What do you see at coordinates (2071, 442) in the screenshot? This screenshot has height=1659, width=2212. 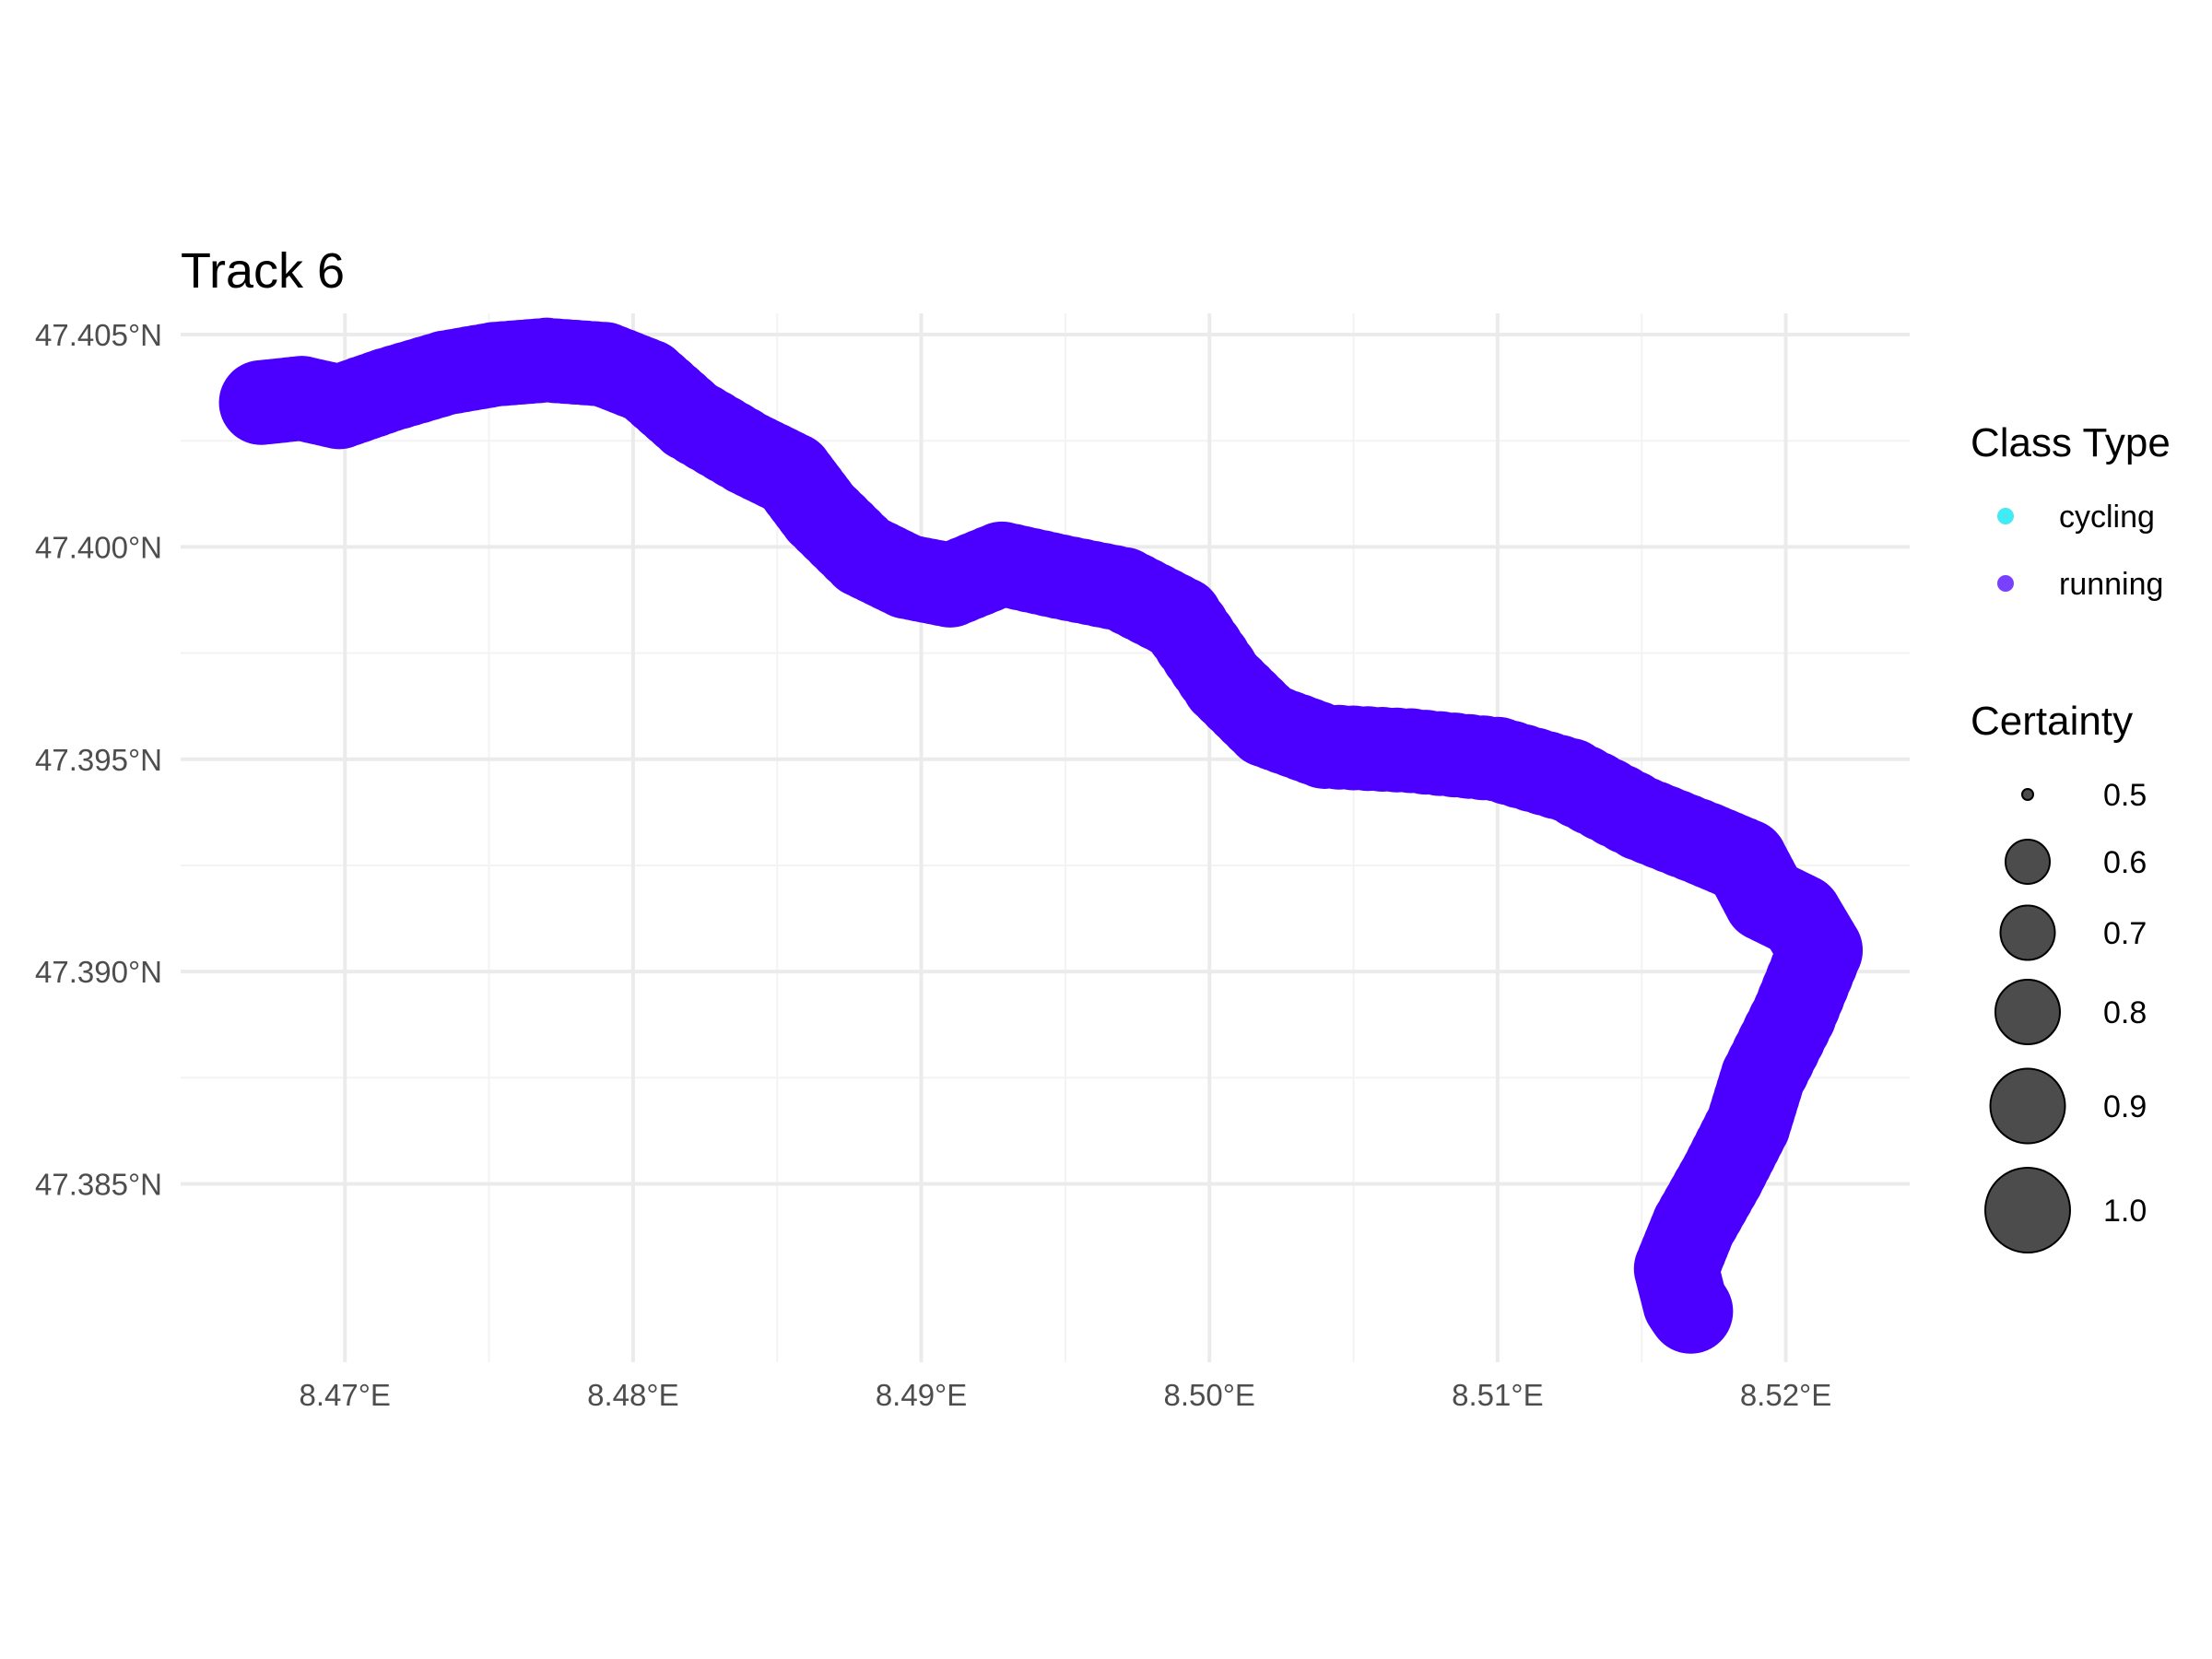 I see `color-legend-title: Class Type` at bounding box center [2071, 442].